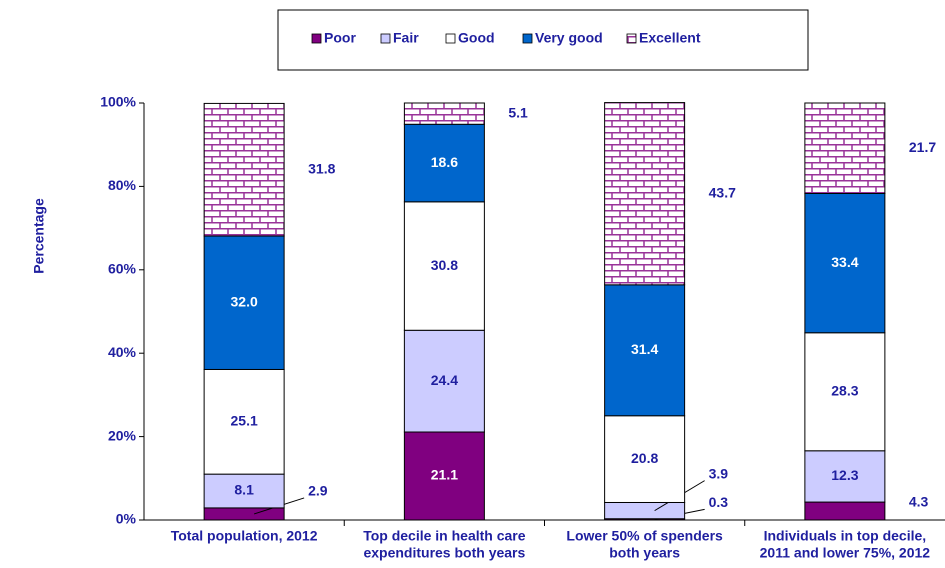 The image size is (945, 568). Describe the element at coordinates (845, 553) in the screenshot. I see `x-tick-label: 2011 and lower 75%, 2012` at that location.